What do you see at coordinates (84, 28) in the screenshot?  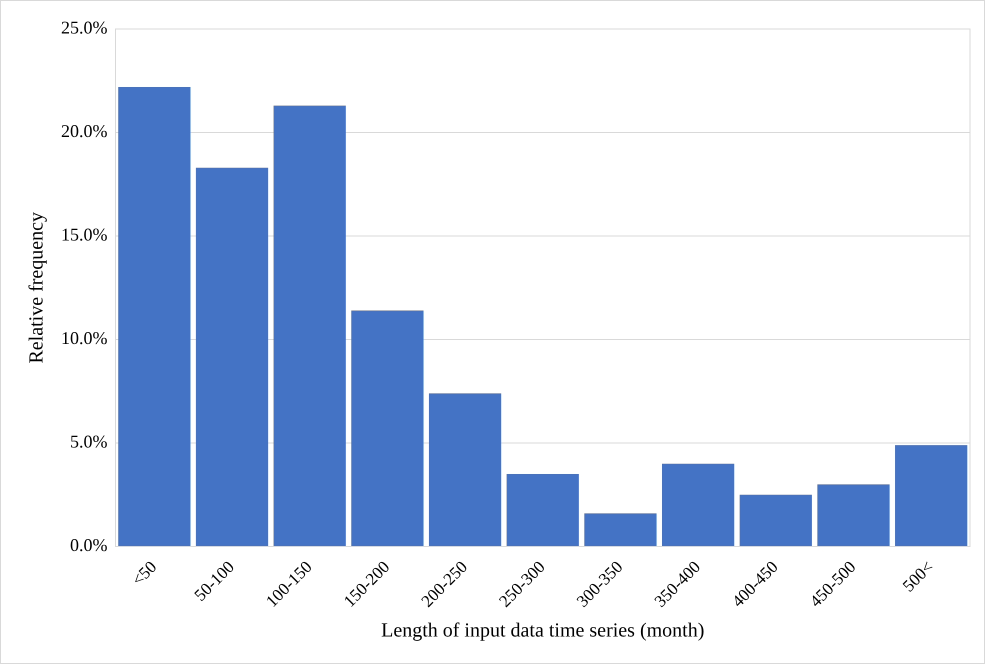 I see `y-tick-label: 25.0%` at bounding box center [84, 28].